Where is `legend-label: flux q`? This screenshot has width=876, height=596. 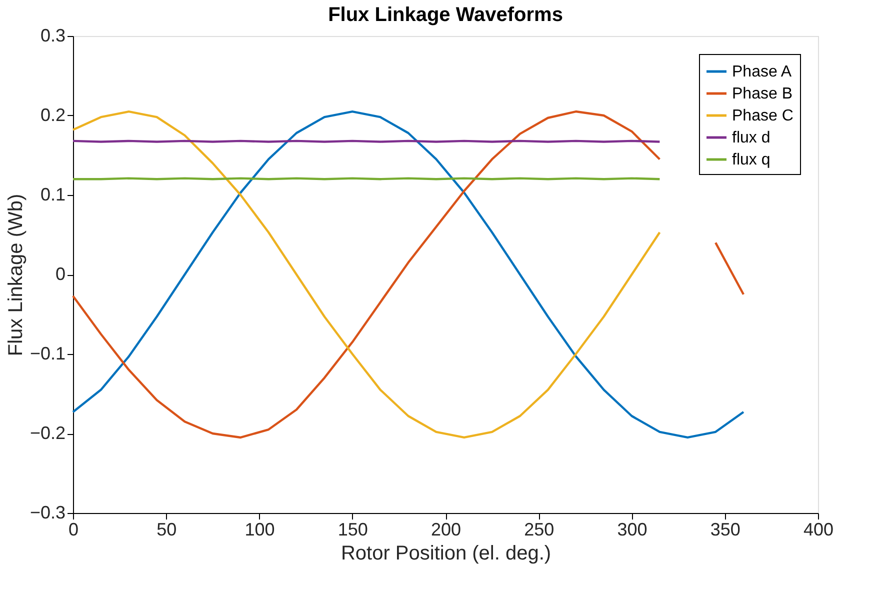 legend-label: flux q is located at coordinates (751, 160).